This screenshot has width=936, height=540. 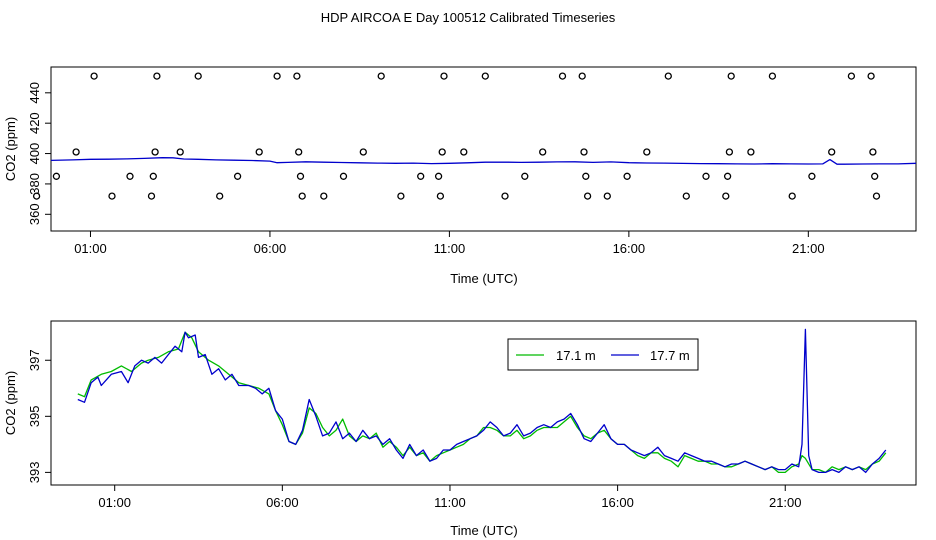 I want to click on bottom-x-tick-label-0: 01:00, so click(x=114, y=502).